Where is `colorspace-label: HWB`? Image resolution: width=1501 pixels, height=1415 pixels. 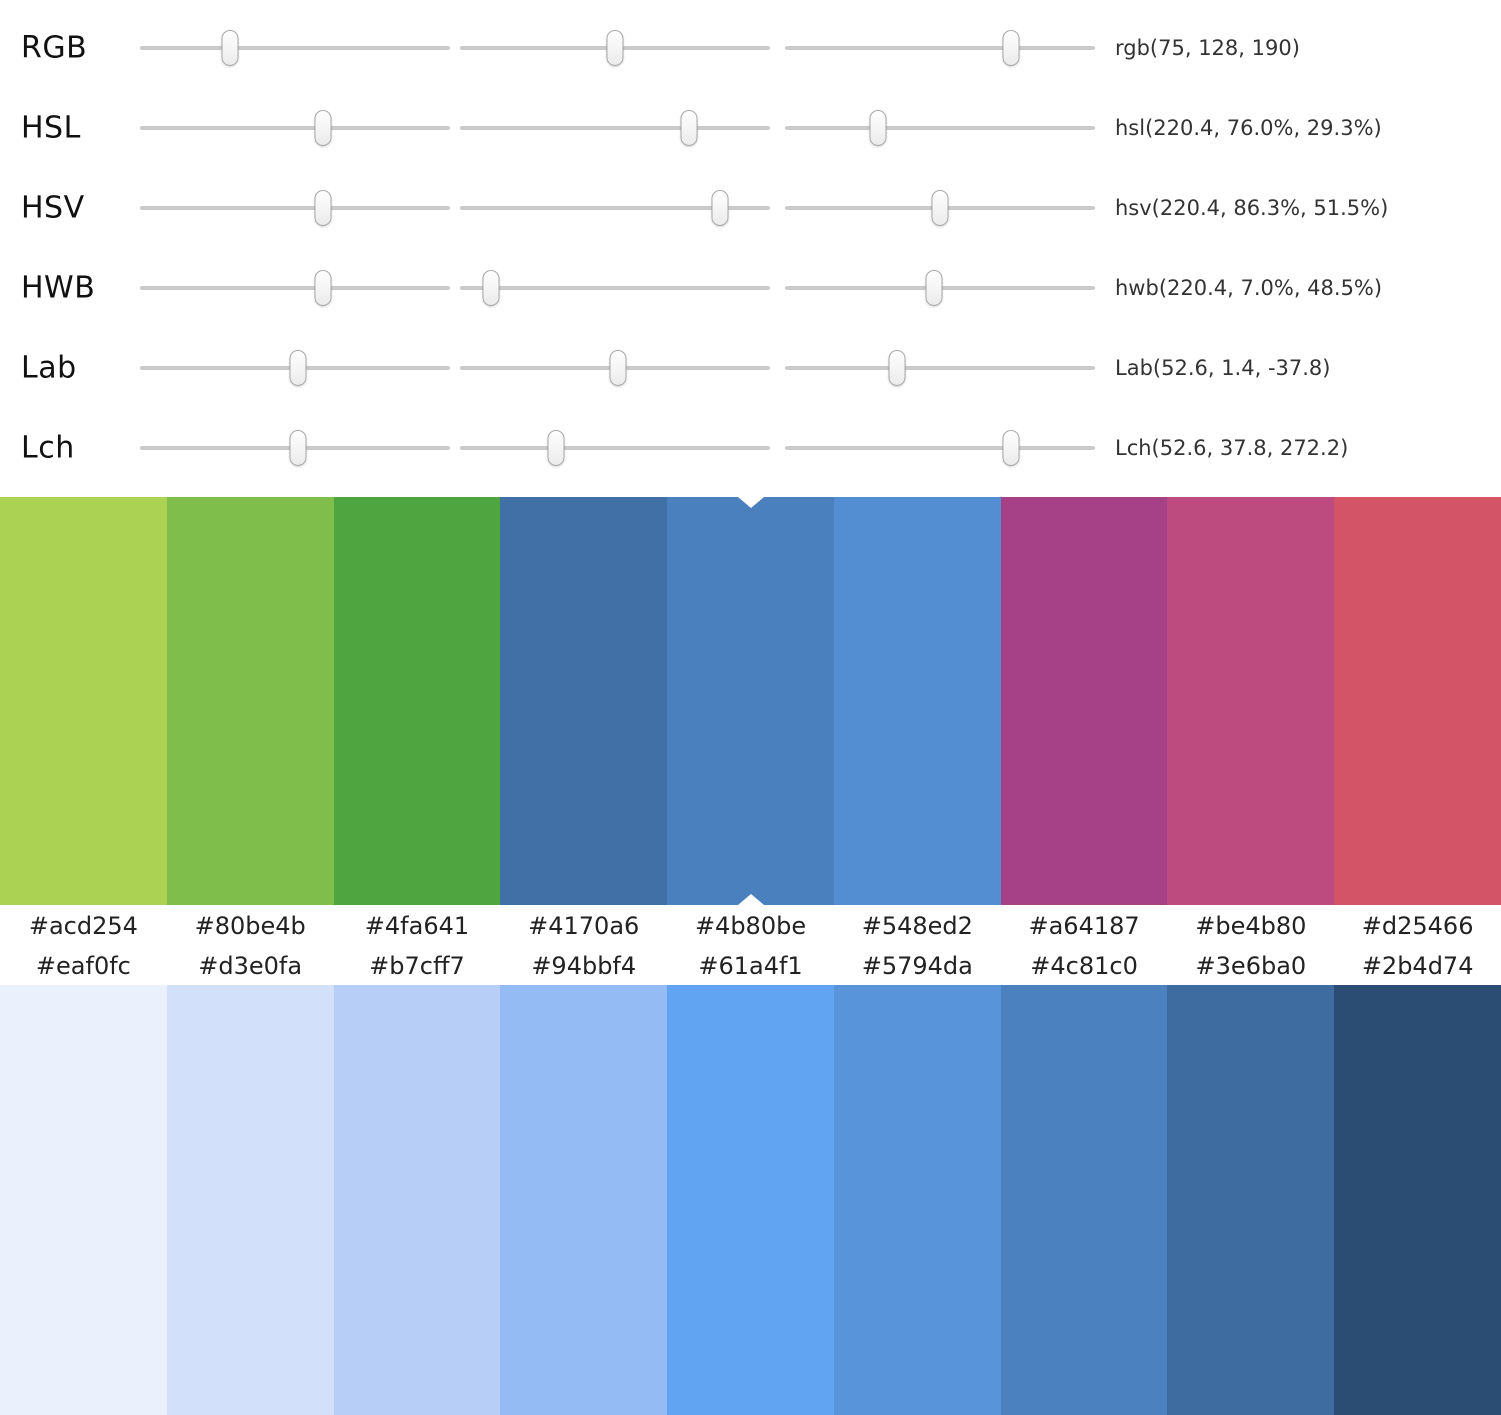 colorspace-label: HWB is located at coordinates (58, 288).